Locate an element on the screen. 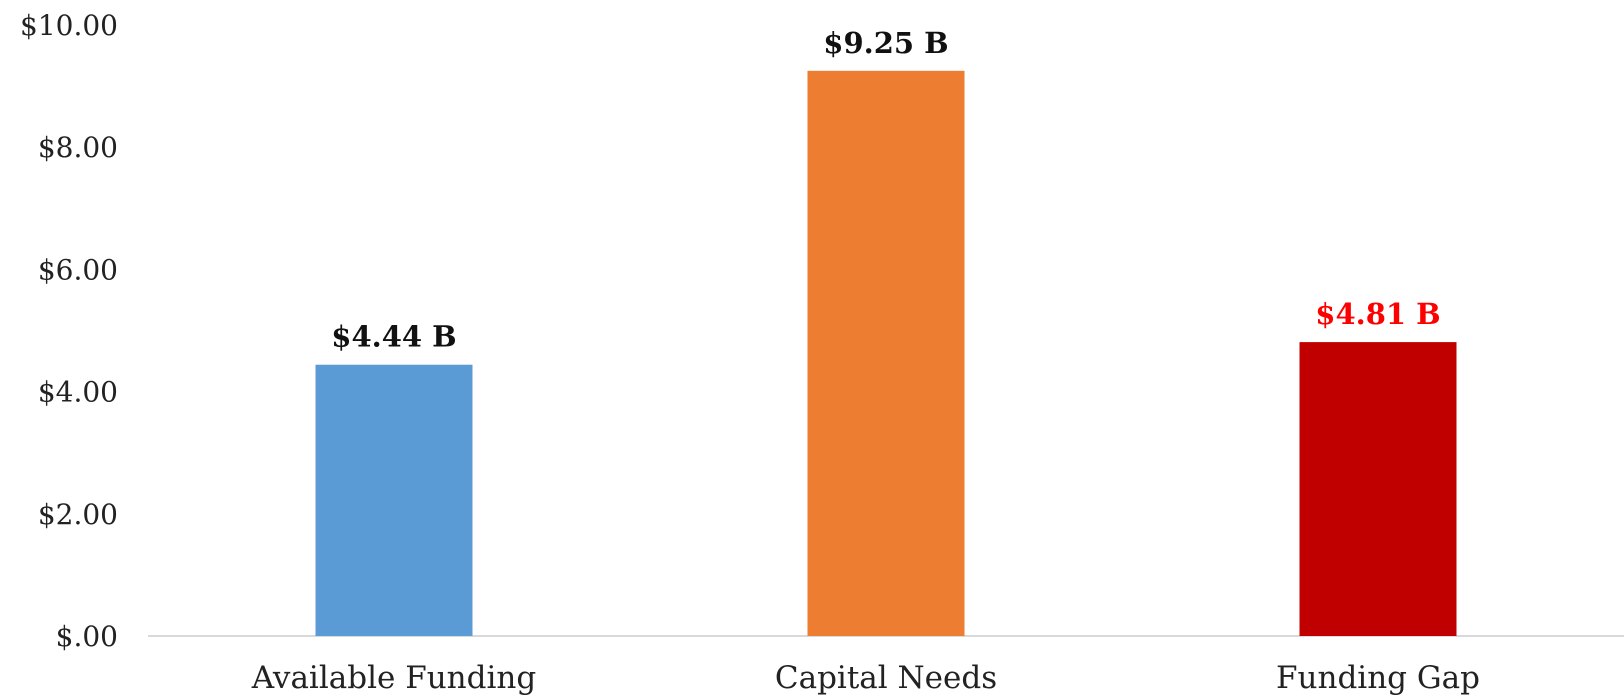  y-tick-label: $2.00 is located at coordinates (78, 514).